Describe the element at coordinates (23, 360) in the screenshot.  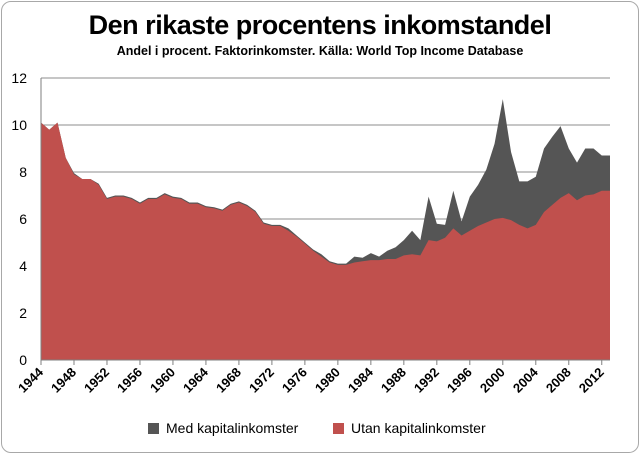
I see `y-tick-label-0: 0` at that location.